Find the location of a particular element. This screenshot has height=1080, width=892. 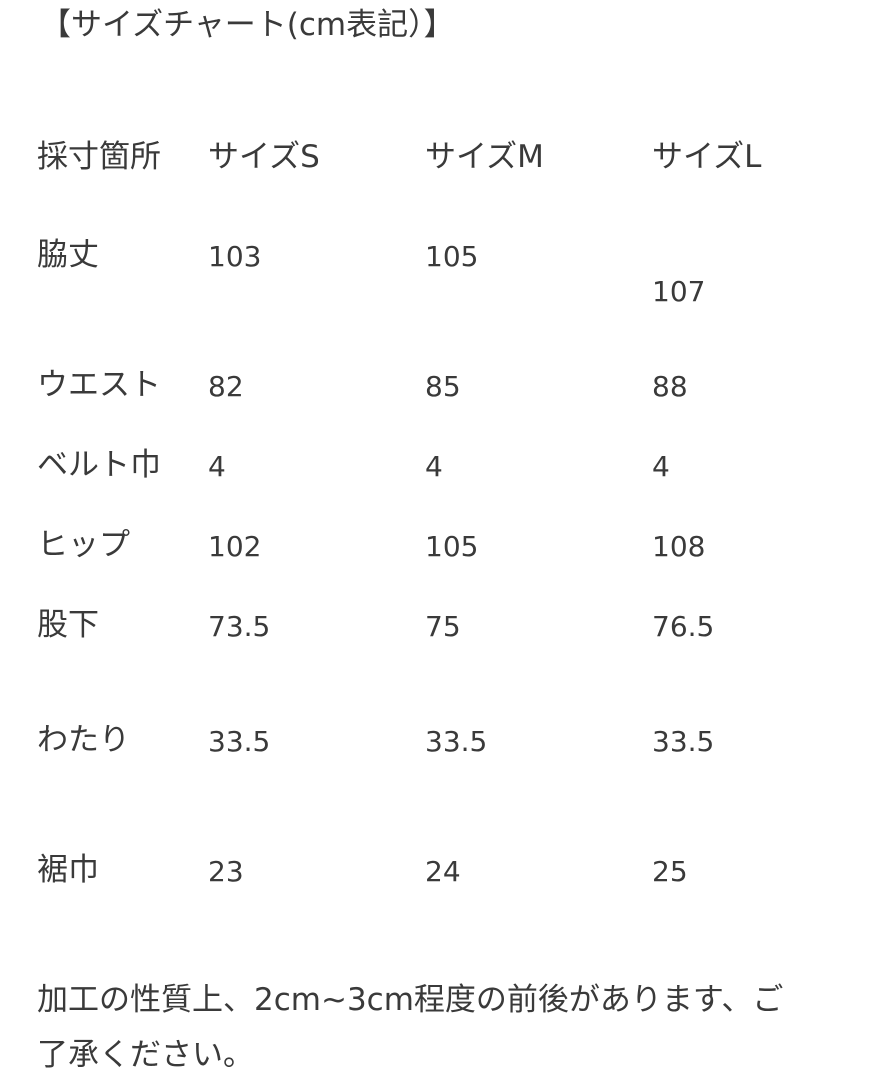

cell: 82 is located at coordinates (226, 386).